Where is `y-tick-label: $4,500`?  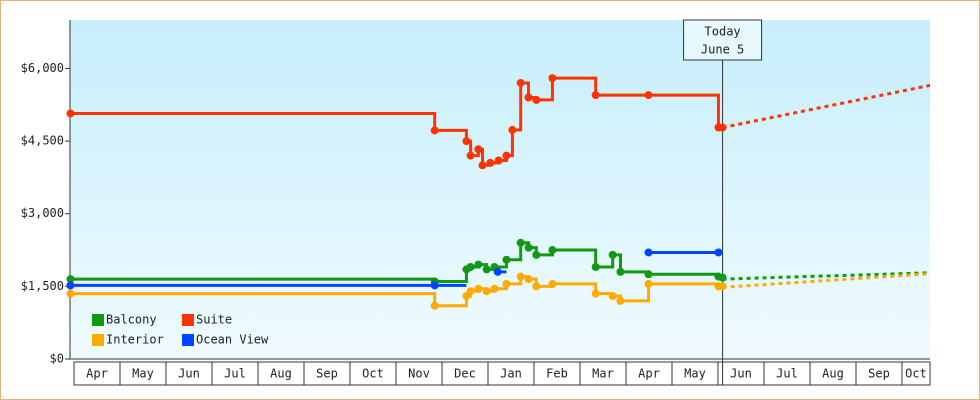 y-tick-label: $4,500 is located at coordinates (42, 141).